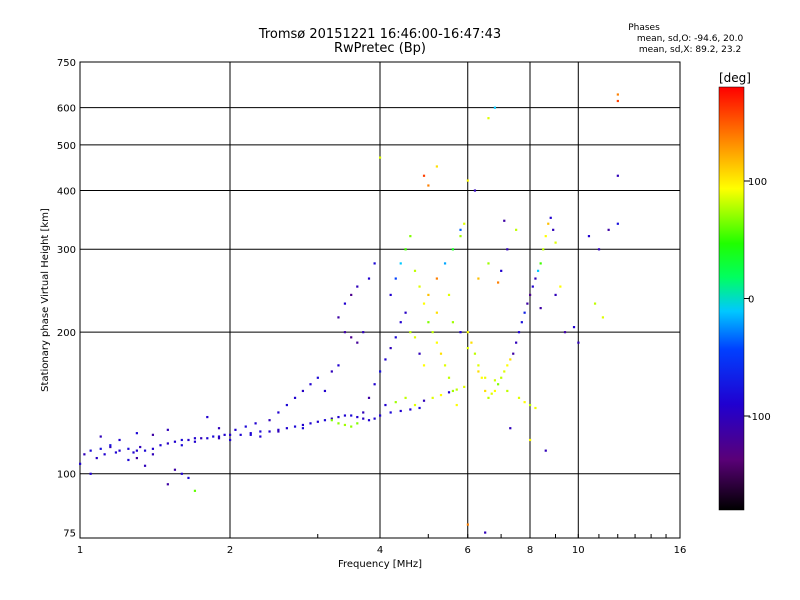 This screenshot has width=800, height=600. Describe the element at coordinates (66, 250) in the screenshot. I see `y-tick-label: 300` at that location.